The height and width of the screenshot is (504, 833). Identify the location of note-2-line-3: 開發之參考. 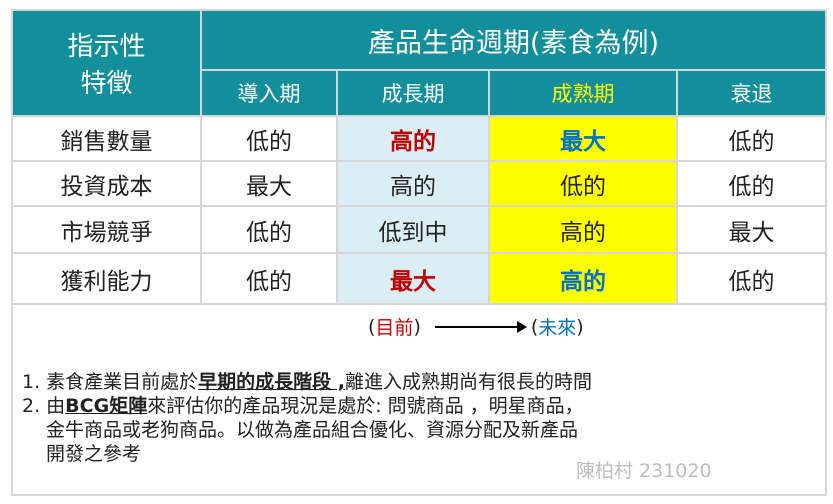
(94, 454).